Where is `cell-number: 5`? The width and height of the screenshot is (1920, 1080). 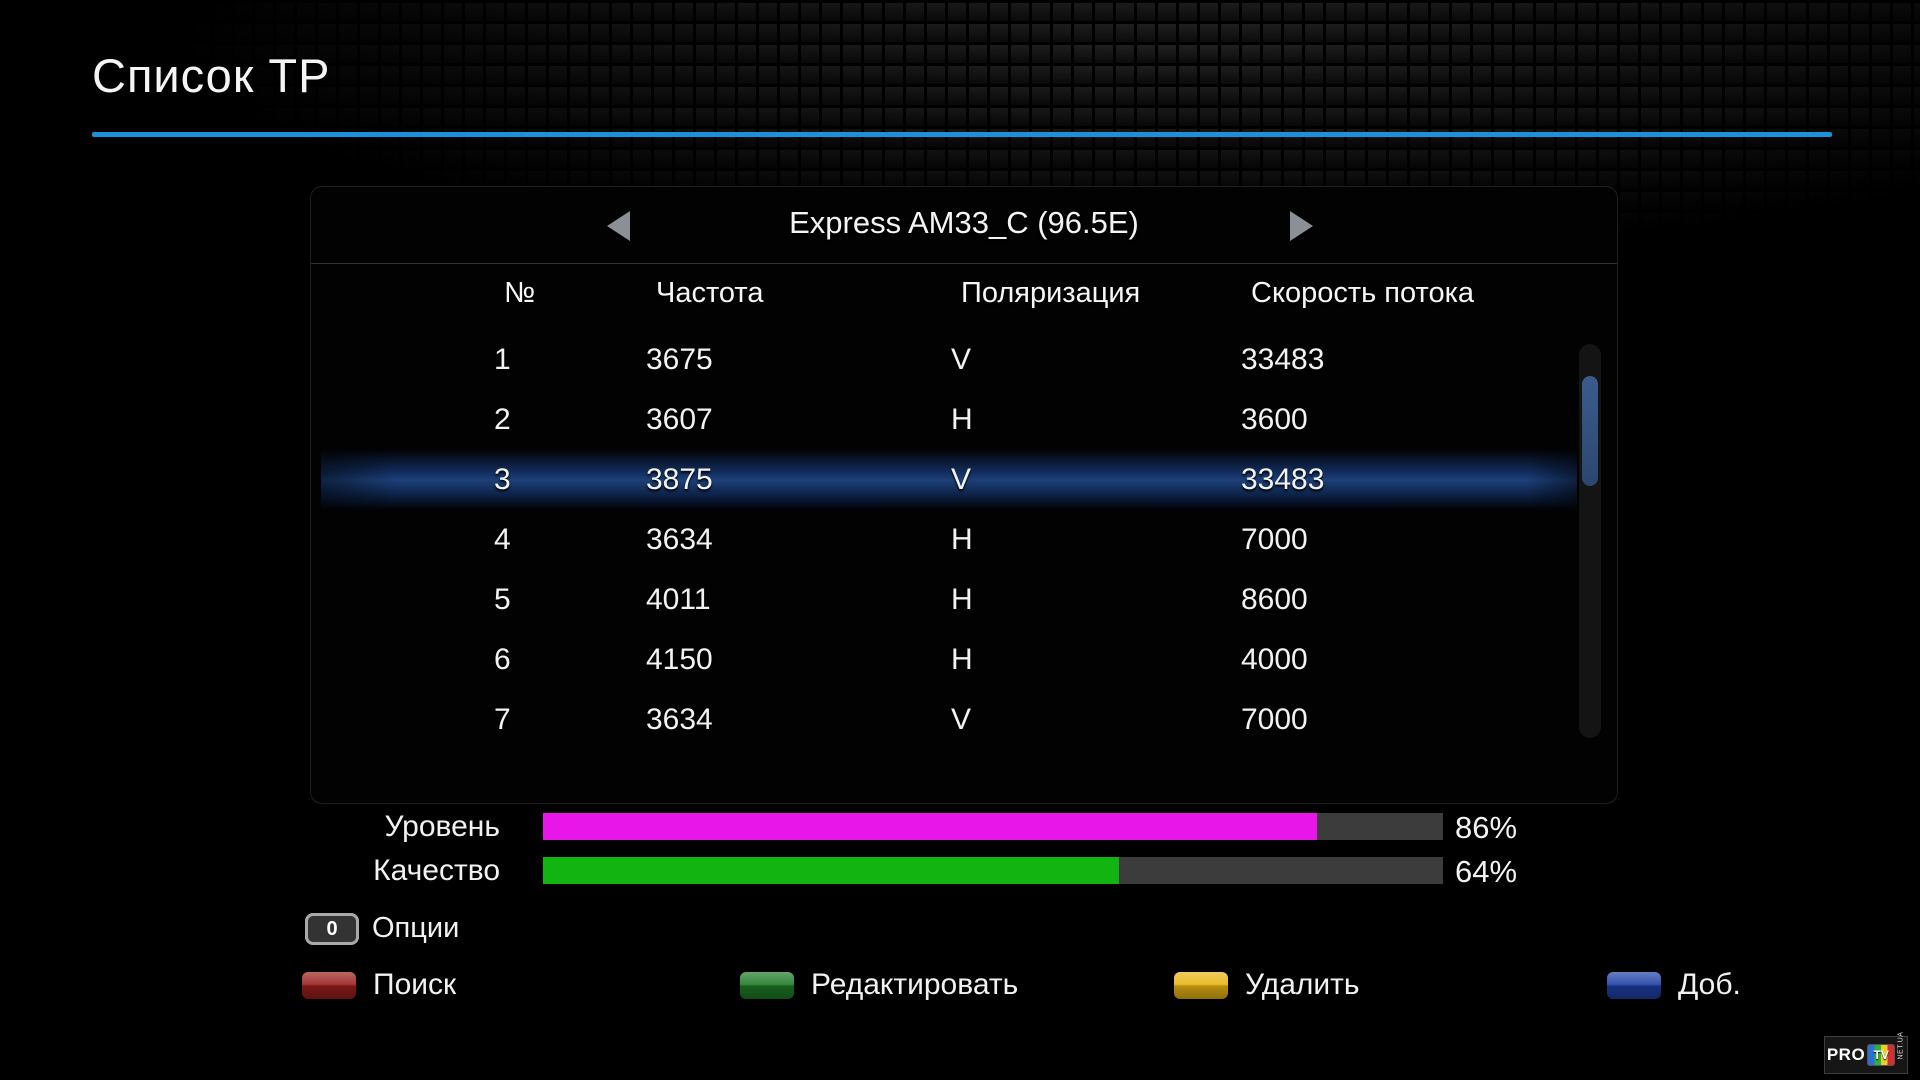 cell-number: 5 is located at coordinates (502, 599).